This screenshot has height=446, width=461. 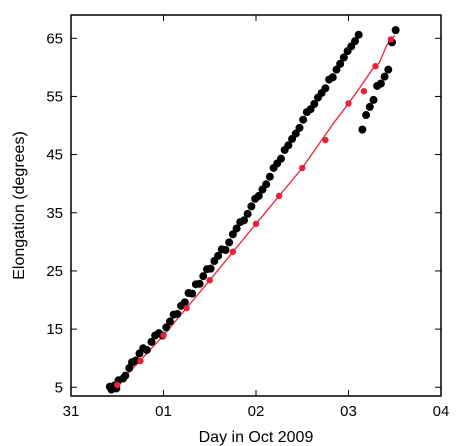 What do you see at coordinates (441, 411) in the screenshot?
I see `x-tick-label: 04` at bounding box center [441, 411].